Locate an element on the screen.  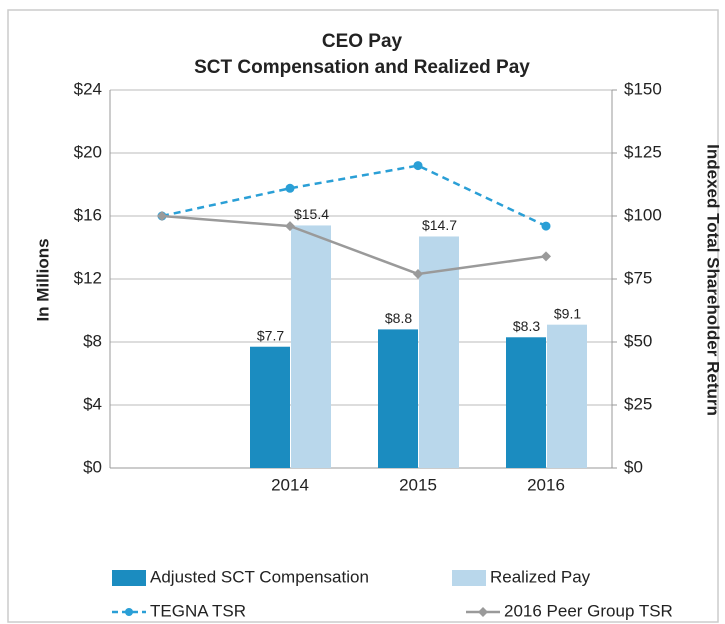
legend-label: Adjusted SCT Compensation is located at coordinates (259, 576).